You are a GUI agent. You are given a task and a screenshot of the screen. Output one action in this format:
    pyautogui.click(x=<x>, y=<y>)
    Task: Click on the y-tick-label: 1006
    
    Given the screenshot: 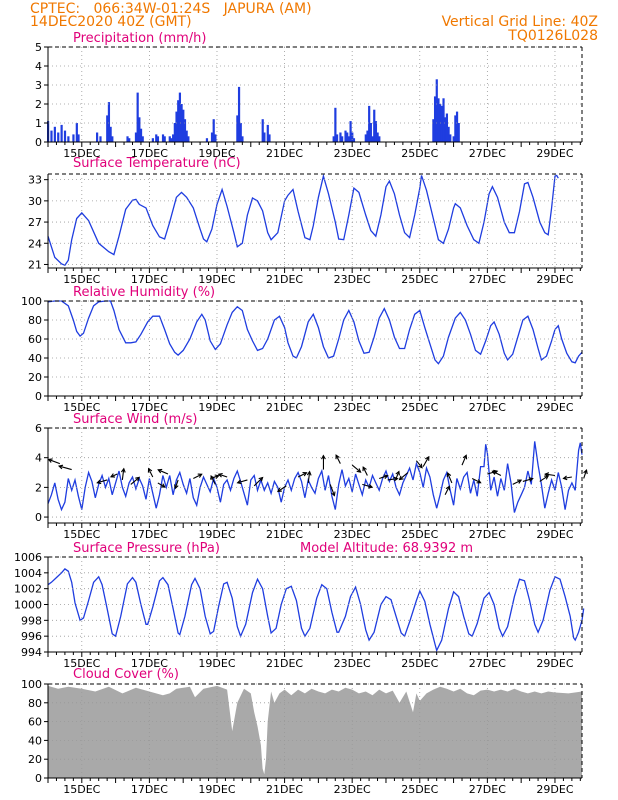 What is the action you would take?
    pyautogui.click(x=28, y=557)
    